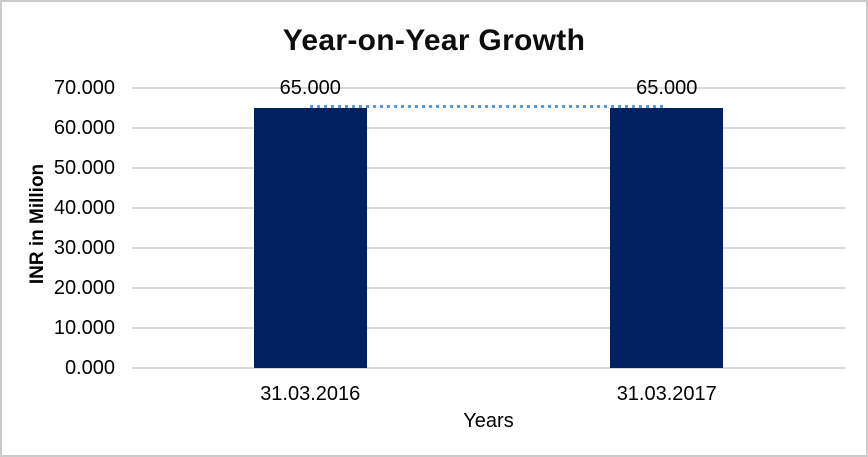  I want to click on y-tick-label: 70.000, so click(84, 88).